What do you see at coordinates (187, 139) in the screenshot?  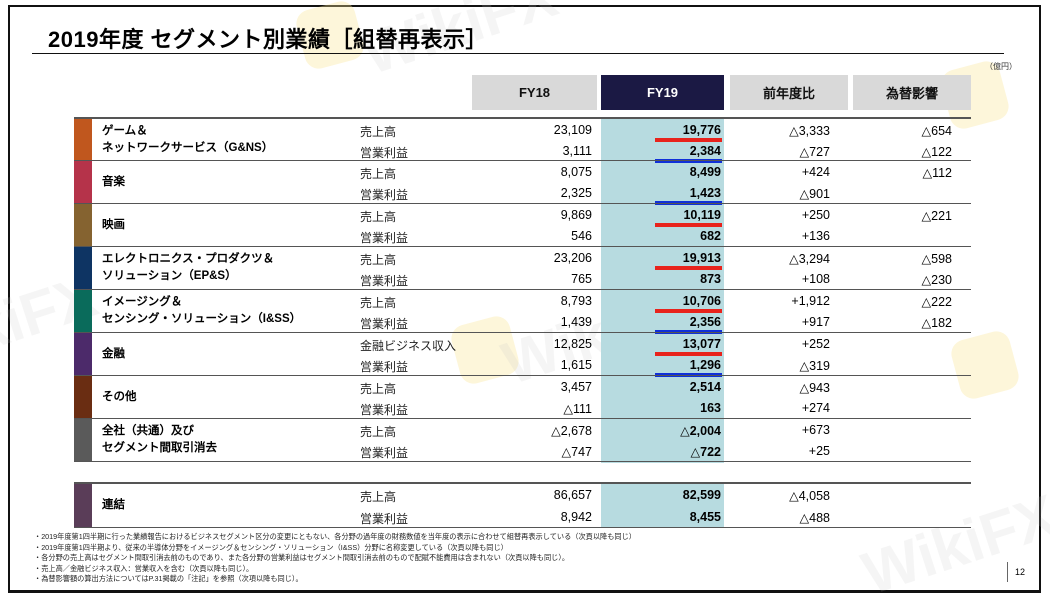 I see `segment-name: ゲーム＆ ネットワークサービス（G&NS）` at bounding box center [187, 139].